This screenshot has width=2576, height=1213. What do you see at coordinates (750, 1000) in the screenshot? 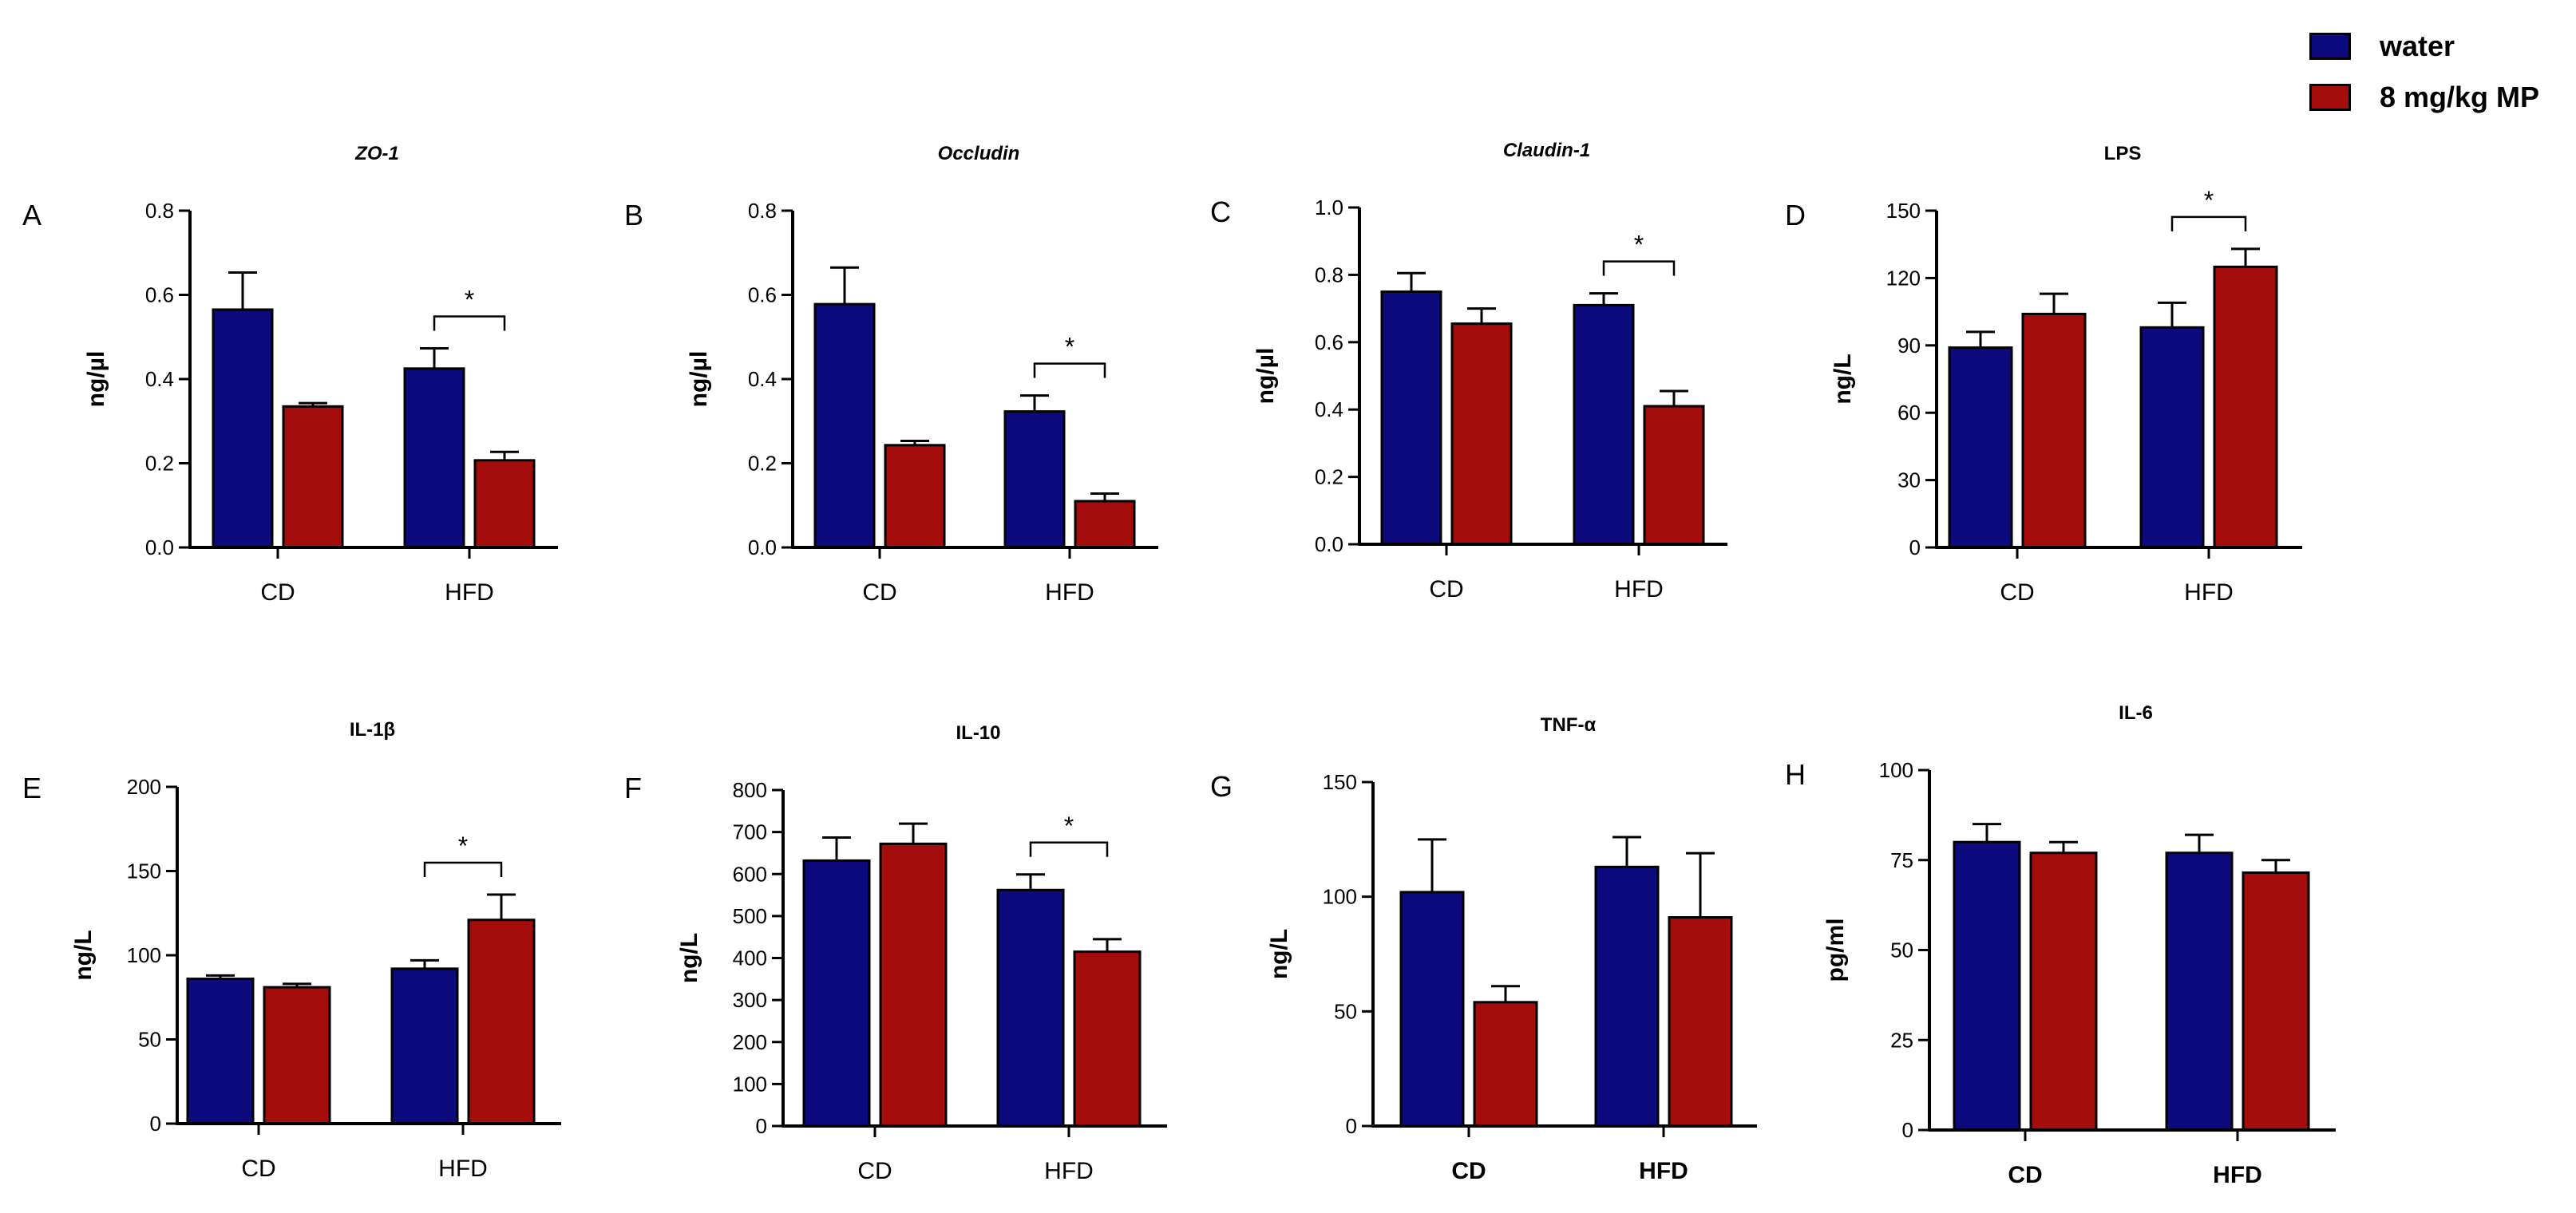
I see `y-tick-label: 300` at bounding box center [750, 1000].